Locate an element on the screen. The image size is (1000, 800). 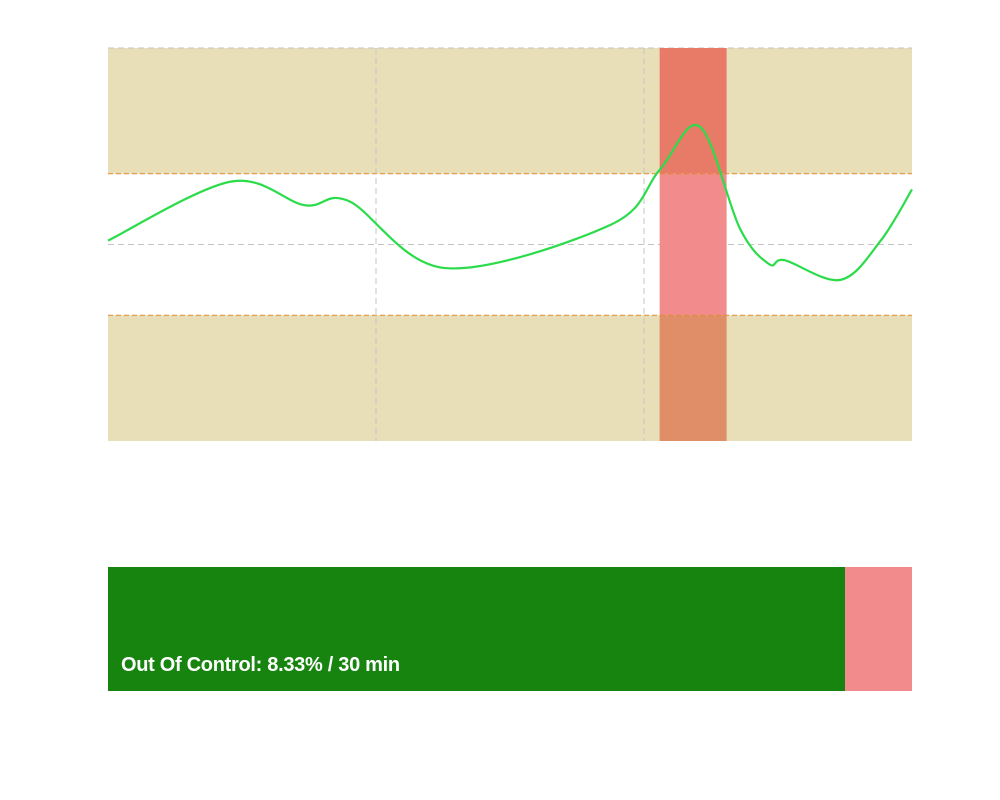
out-of-control-summary-bar: Out Of Control: 8.33% / 30 min is located at coordinates (510, 629).